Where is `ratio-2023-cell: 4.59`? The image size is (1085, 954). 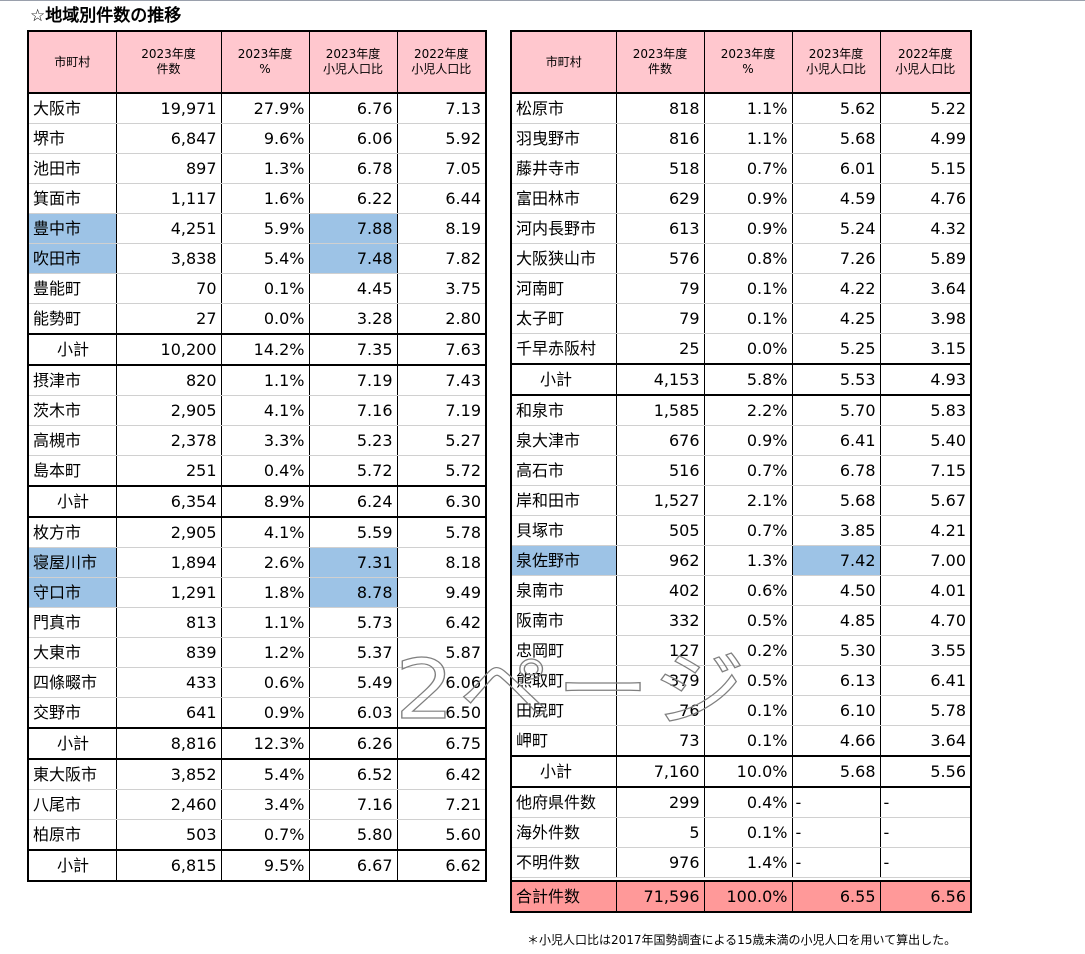
ratio-2023-cell: 4.59 is located at coordinates (836, 198).